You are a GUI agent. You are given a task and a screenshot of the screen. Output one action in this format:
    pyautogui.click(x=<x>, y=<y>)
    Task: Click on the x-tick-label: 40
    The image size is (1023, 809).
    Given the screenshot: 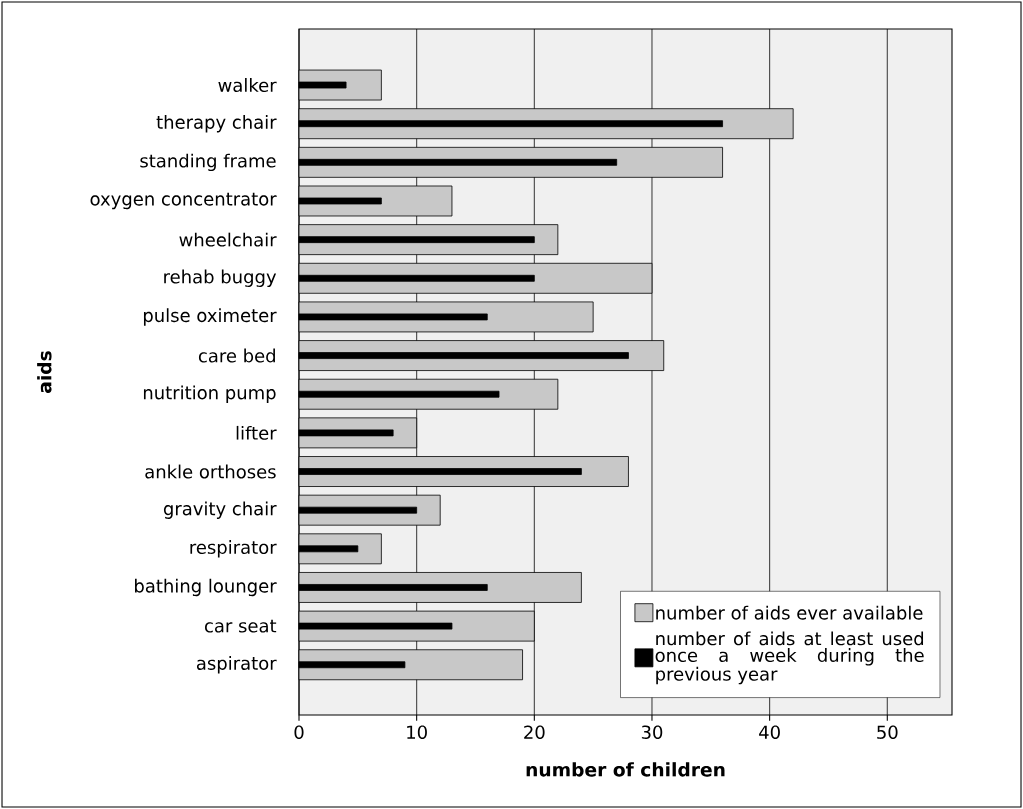 What is the action you would take?
    pyautogui.click(x=769, y=732)
    